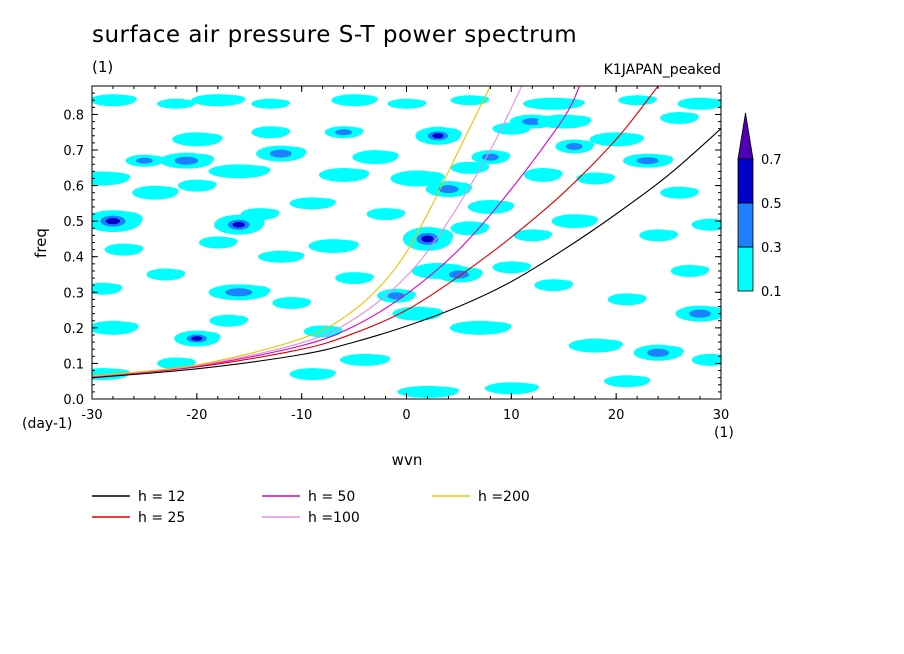  I want to click on y-axis-unit: (day-1), so click(47, 424).